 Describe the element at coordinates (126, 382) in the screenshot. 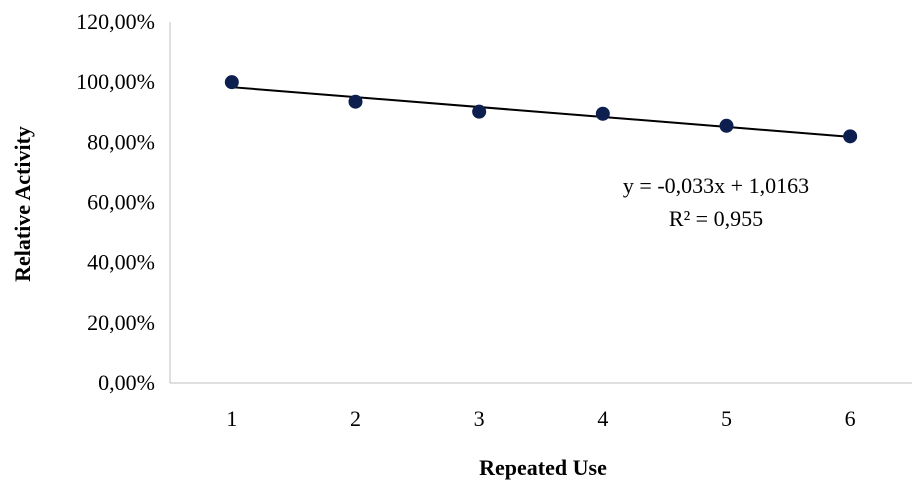

I see `y-tick-label: 0,00%` at that location.